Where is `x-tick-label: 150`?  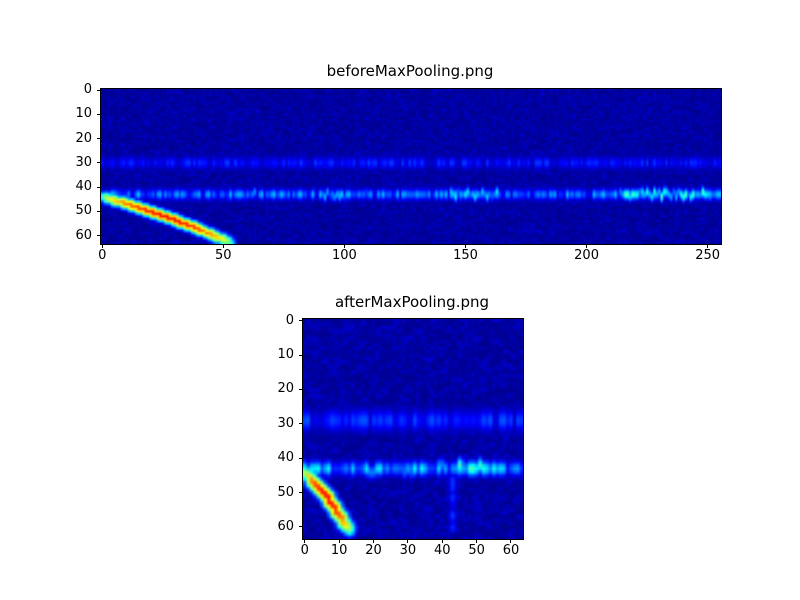
x-tick-label: 150 is located at coordinates (465, 255).